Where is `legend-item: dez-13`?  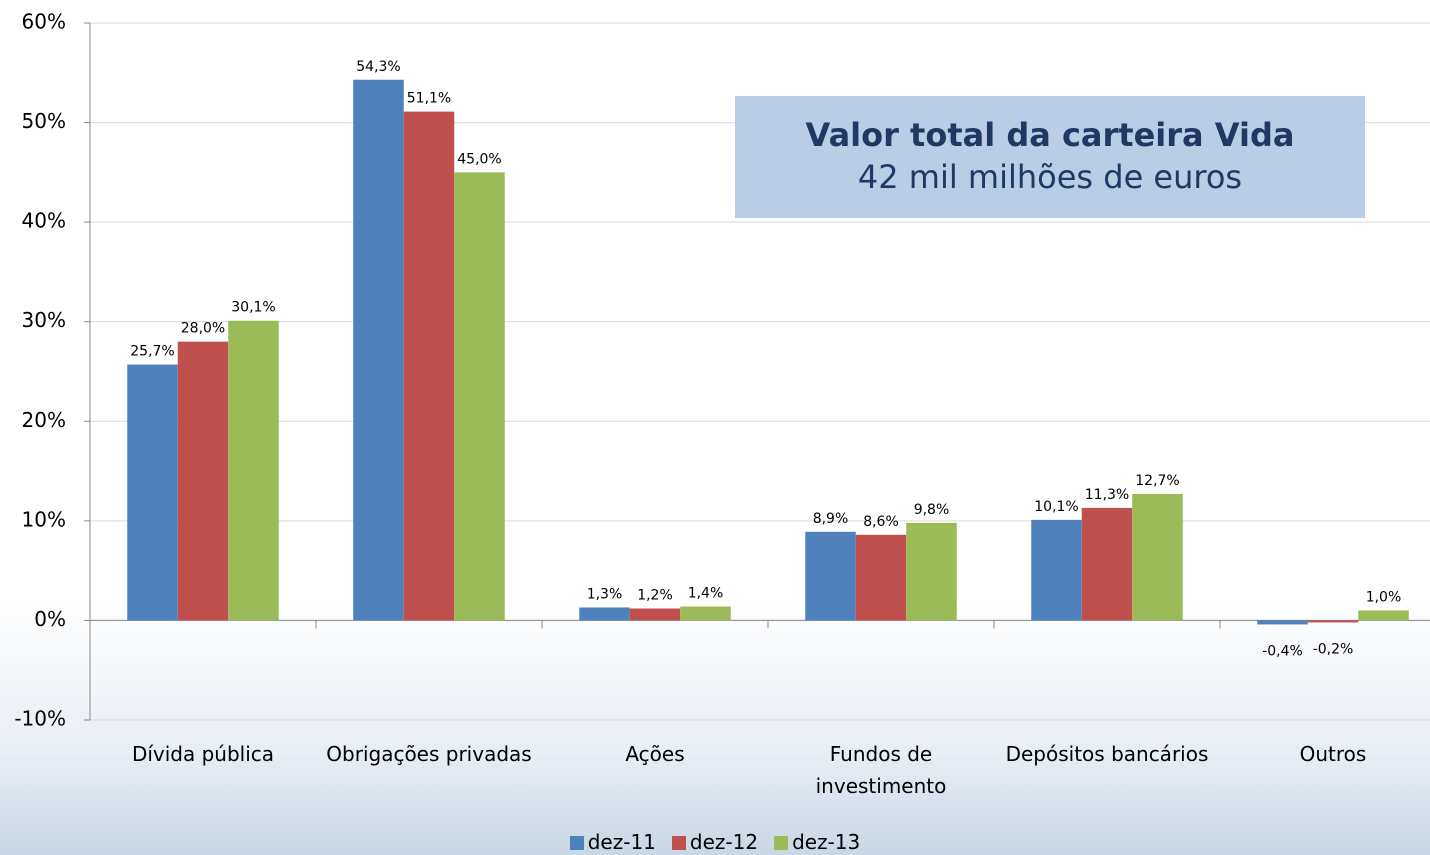
legend-item: dez-13 is located at coordinates (817, 842).